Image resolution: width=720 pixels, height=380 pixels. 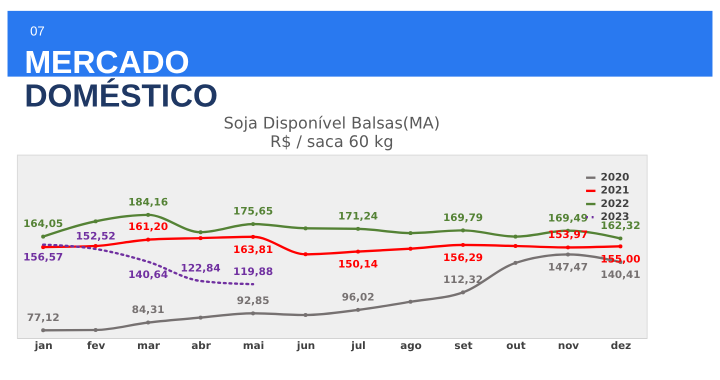 I want to click on data-label: 119,88, so click(x=253, y=272).